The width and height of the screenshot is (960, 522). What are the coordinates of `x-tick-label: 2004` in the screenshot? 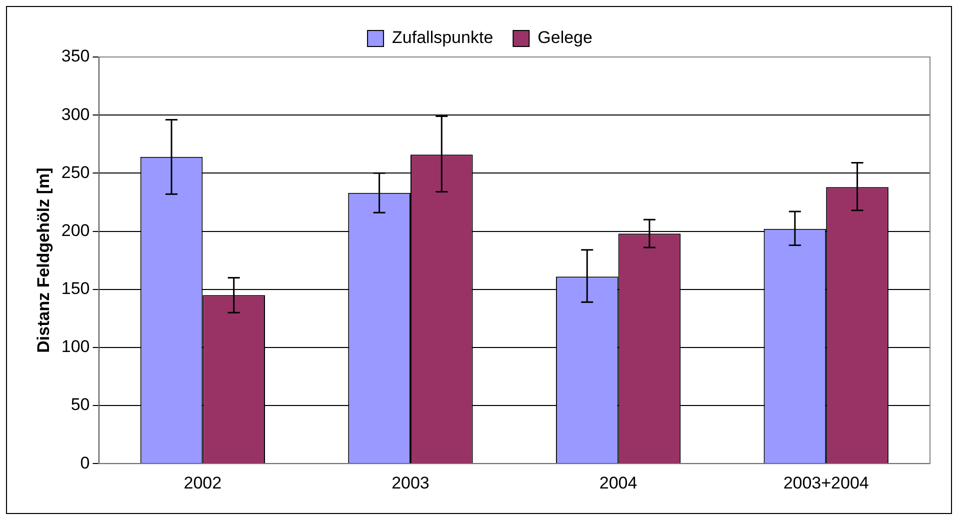 It's located at (618, 482).